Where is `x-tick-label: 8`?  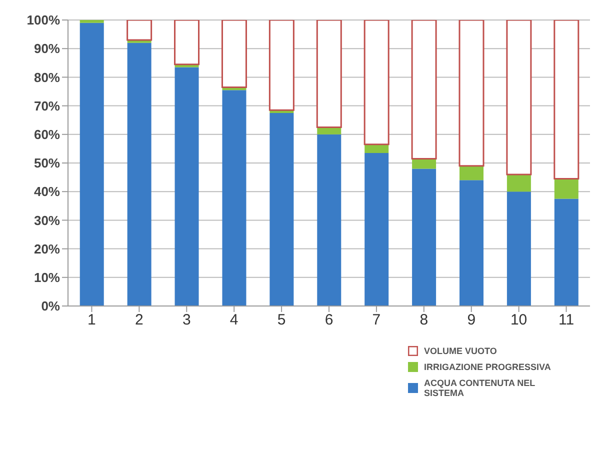
x-tick-label: 8 is located at coordinates (424, 320).